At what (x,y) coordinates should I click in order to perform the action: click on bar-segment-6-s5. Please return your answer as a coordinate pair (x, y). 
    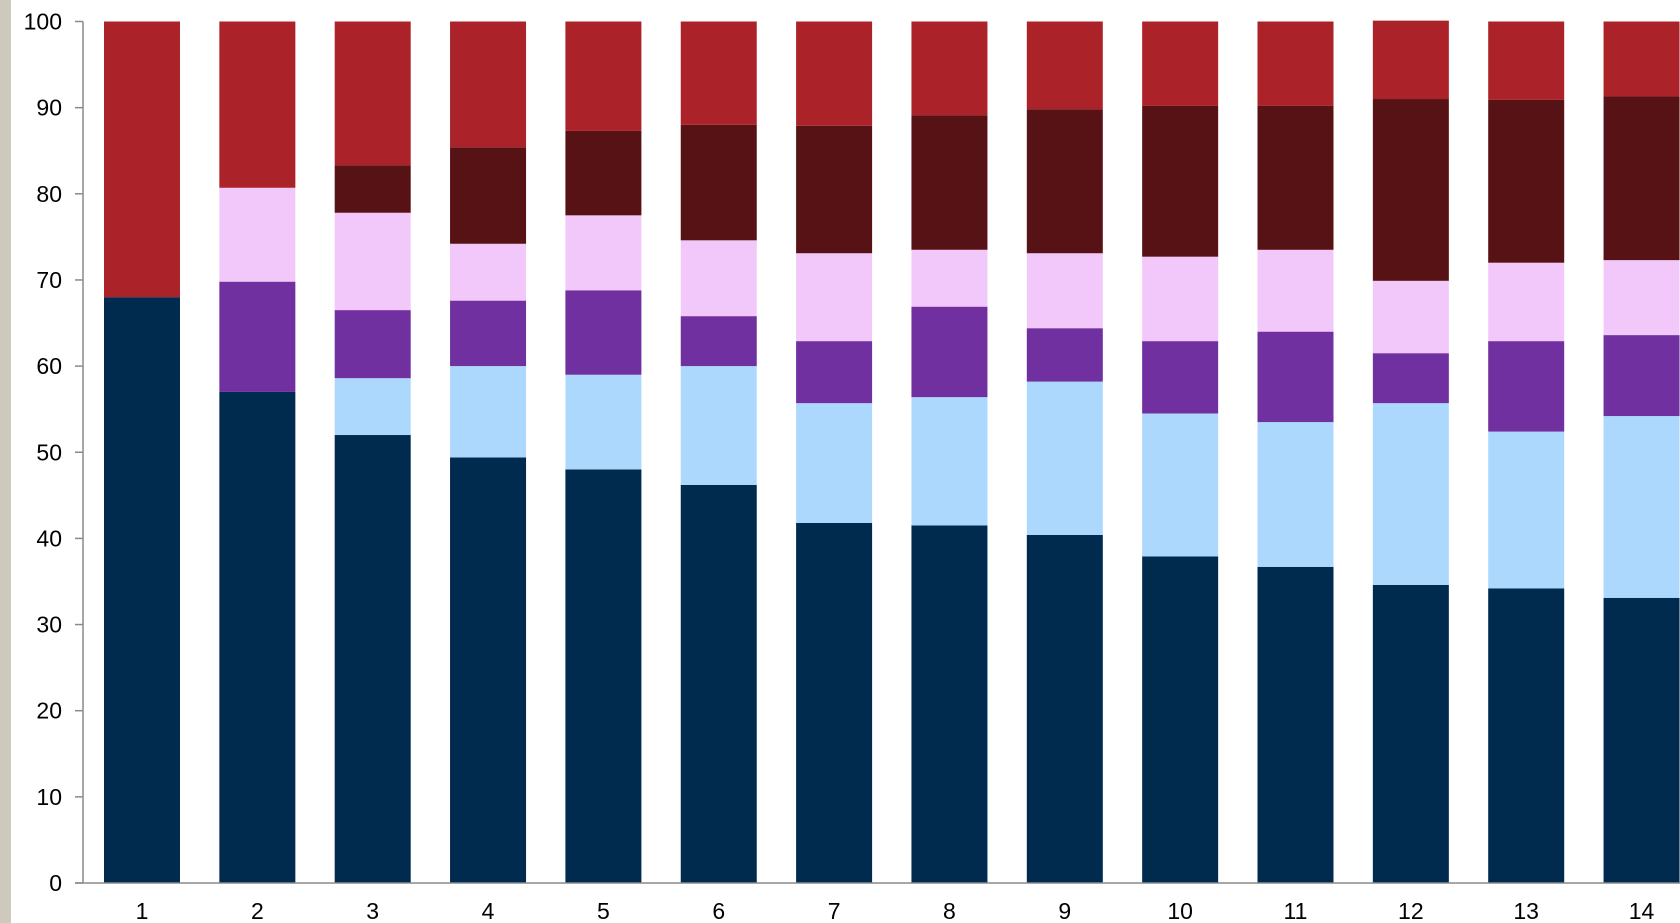
    Looking at the image, I should click on (718, 182).